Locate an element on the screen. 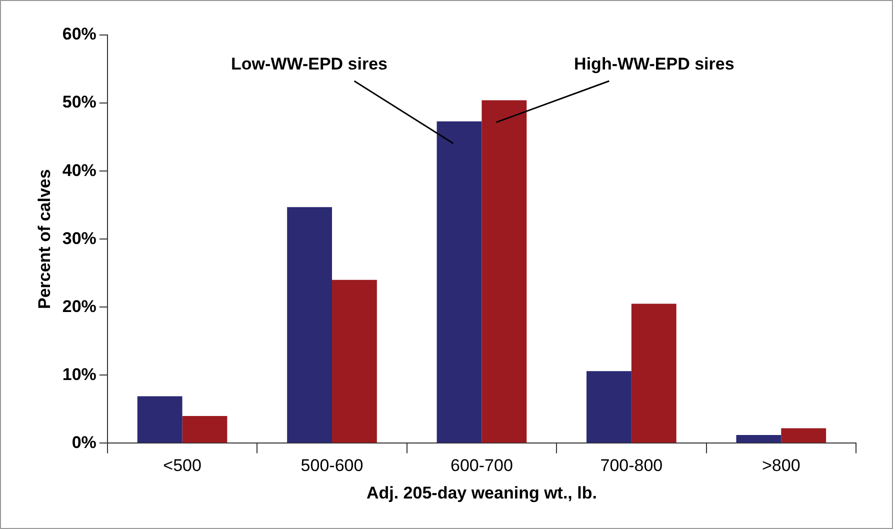 The width and height of the screenshot is (893, 529). x-tick-label: <500 is located at coordinates (182, 466).